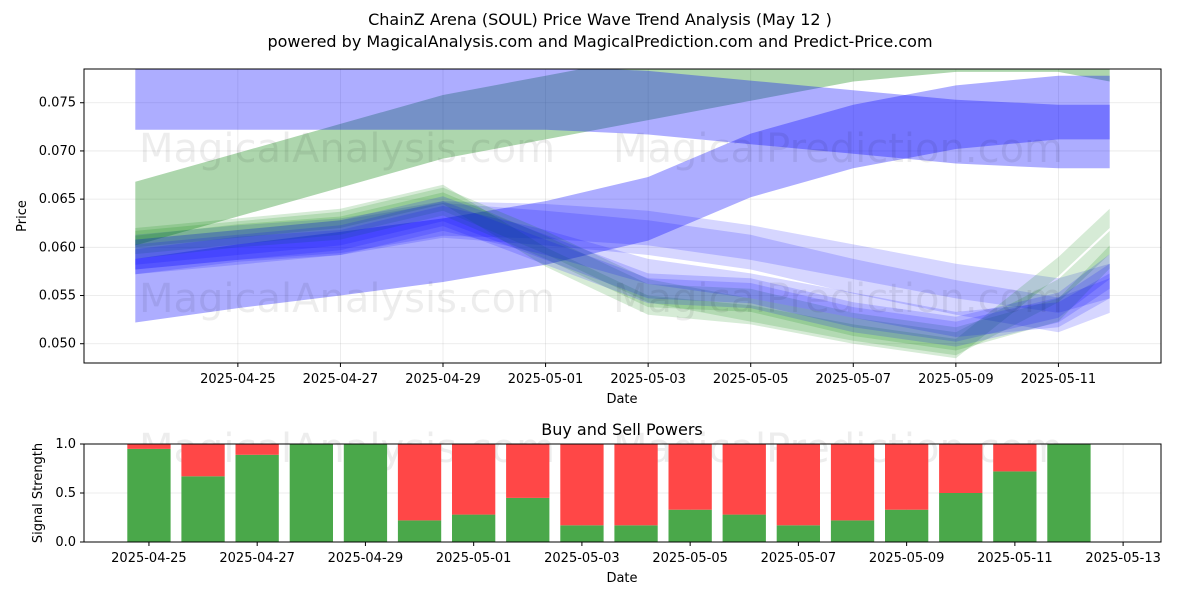 Image resolution: width=1200 pixels, height=600 pixels. I want to click on signal-y-tick-label: 0.0, so click(65, 542).